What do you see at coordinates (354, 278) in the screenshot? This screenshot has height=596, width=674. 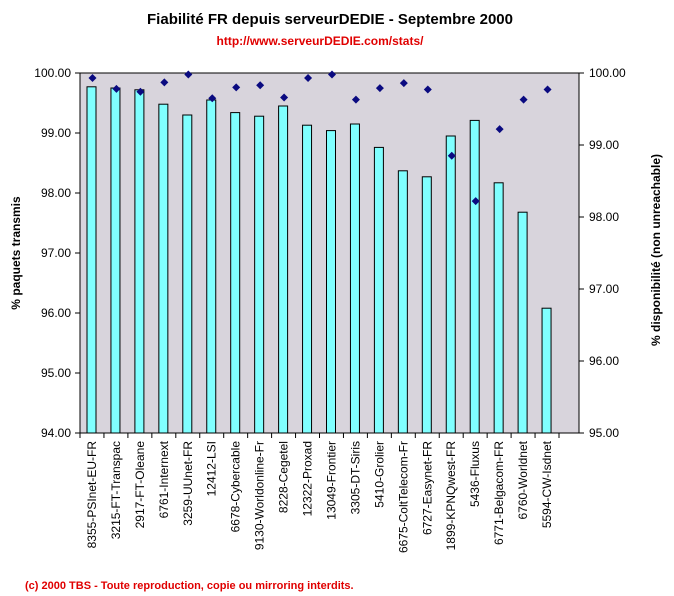 I see `bar-3305-DT-Siris` at bounding box center [354, 278].